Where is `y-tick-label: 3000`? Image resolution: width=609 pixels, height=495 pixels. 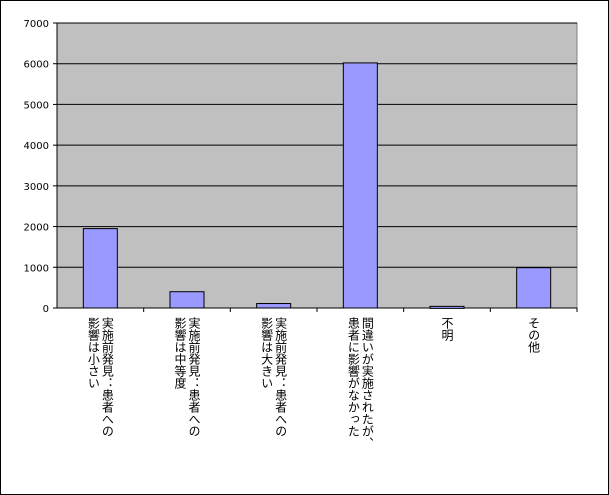
y-tick-label: 3000 is located at coordinates (36, 187).